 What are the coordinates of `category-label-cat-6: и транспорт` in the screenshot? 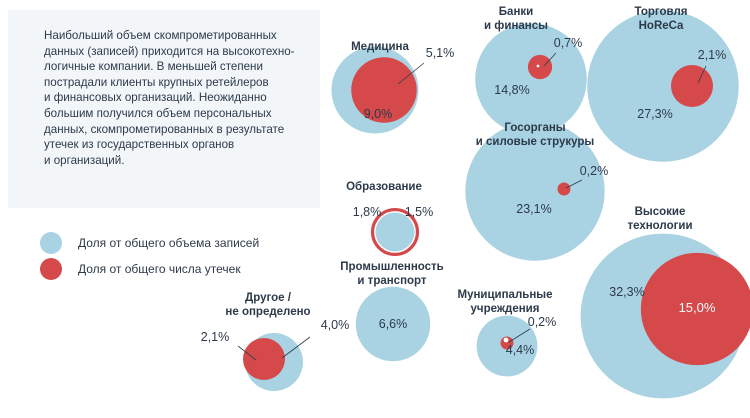 It's located at (392, 281).